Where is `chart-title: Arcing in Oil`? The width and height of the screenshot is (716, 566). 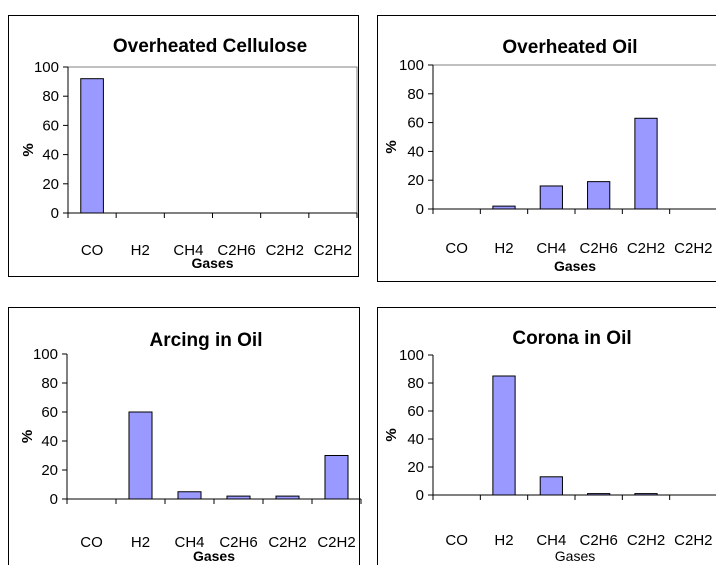
chart-title: Arcing in Oil is located at coordinates (206, 340).